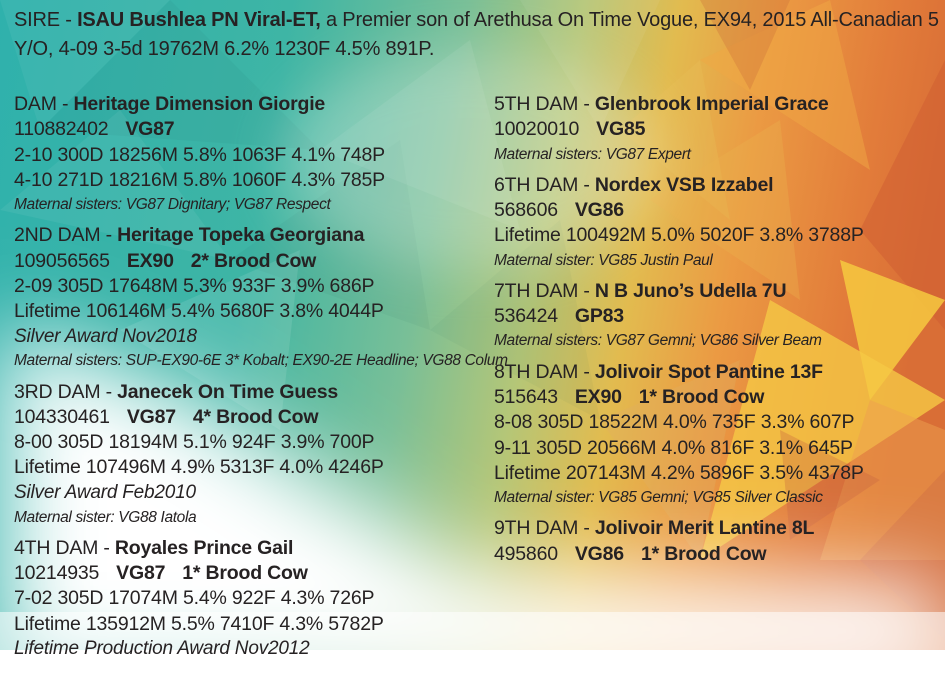 This screenshot has width=945, height=679. I want to click on dam-id-line: 515643 EX90 1* Brood Cow, so click(719, 397).